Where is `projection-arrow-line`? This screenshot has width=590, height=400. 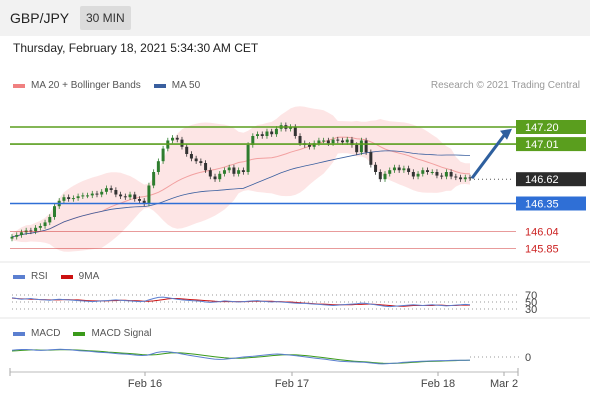
projection-arrow-line is located at coordinates (489, 155).